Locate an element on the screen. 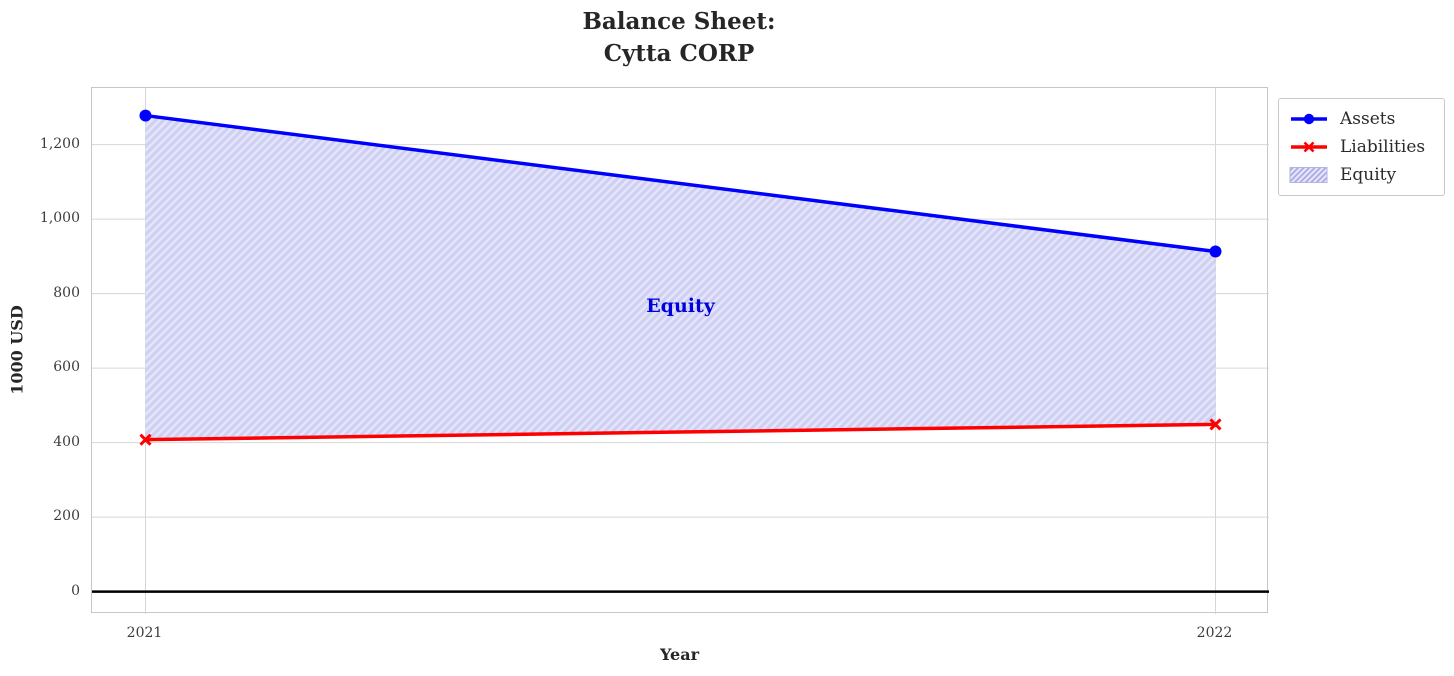 This screenshot has height=676, width=1454. equity-swatch-rect is located at coordinates (1308, 175).